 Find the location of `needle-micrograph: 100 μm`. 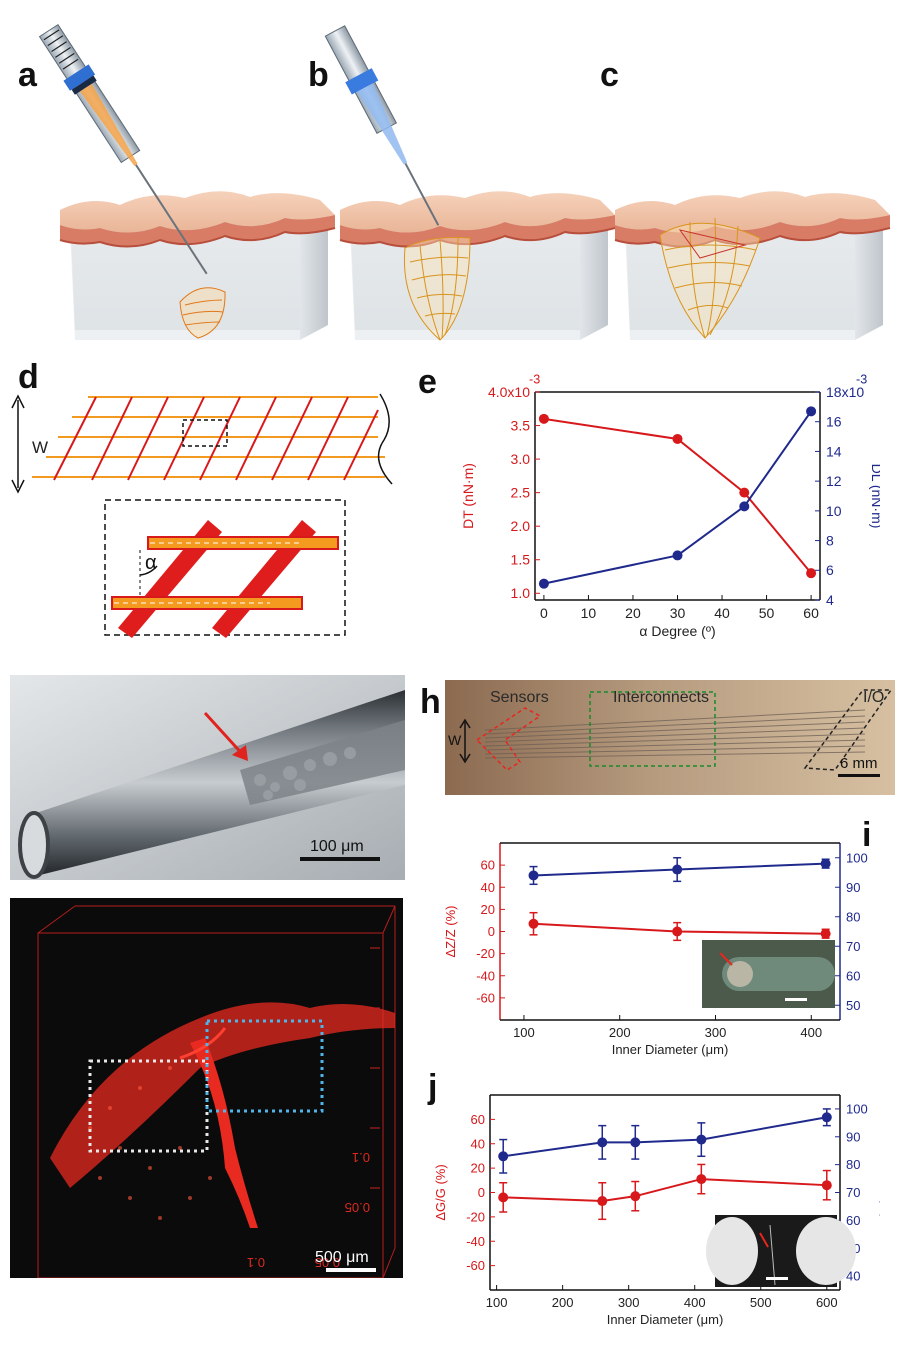

needle-micrograph: 100 μm is located at coordinates (207, 777).